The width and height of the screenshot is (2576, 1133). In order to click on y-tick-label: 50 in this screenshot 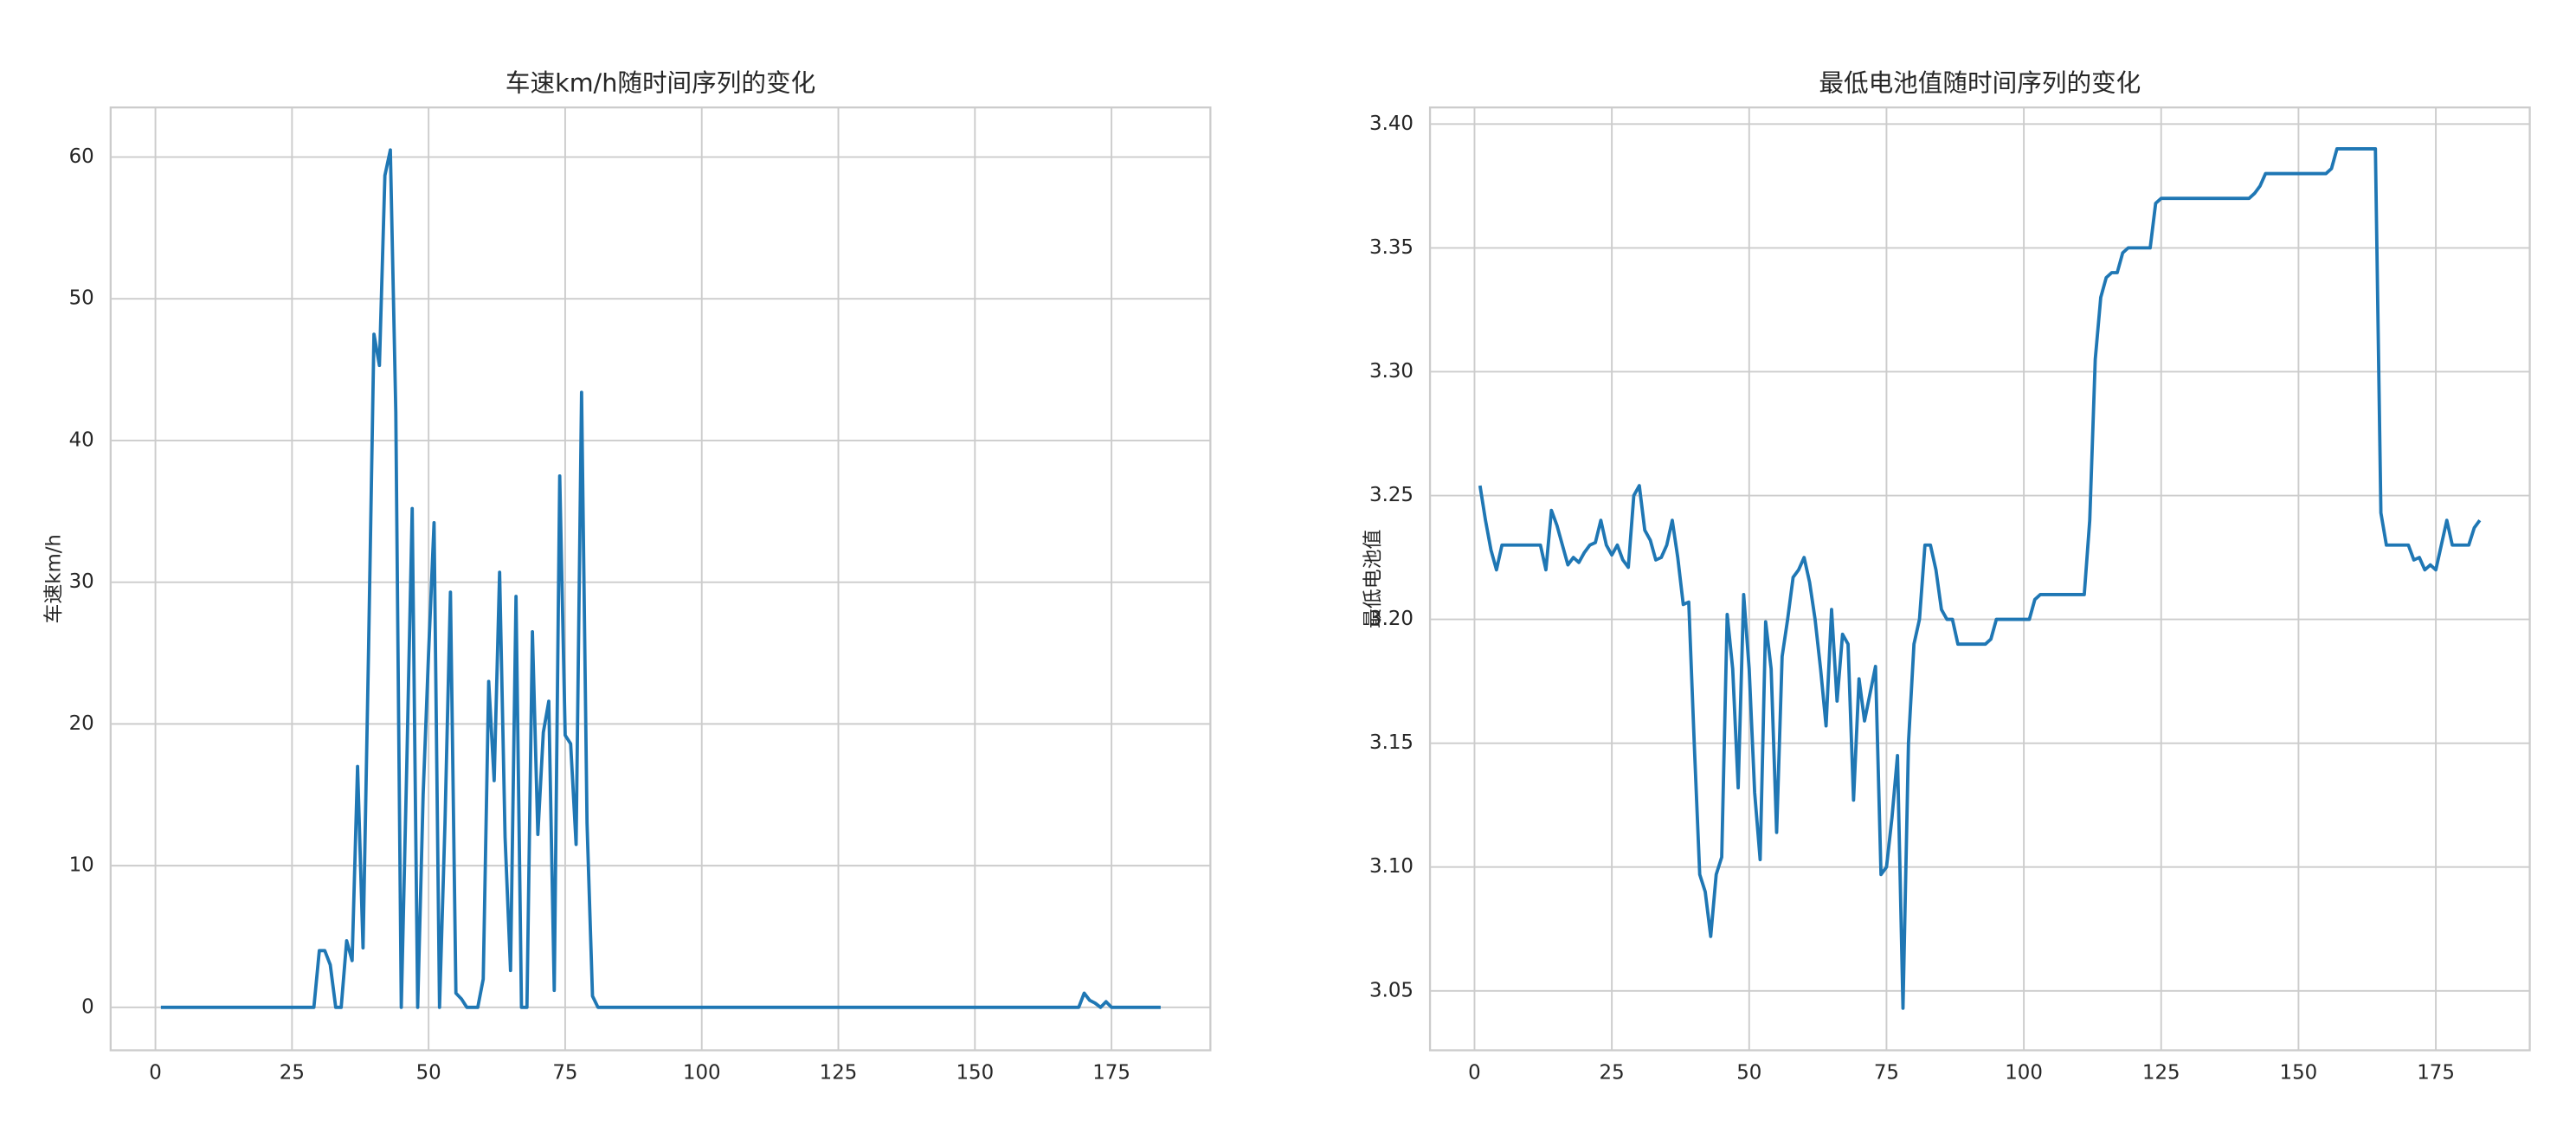, I will do `click(81, 298)`.